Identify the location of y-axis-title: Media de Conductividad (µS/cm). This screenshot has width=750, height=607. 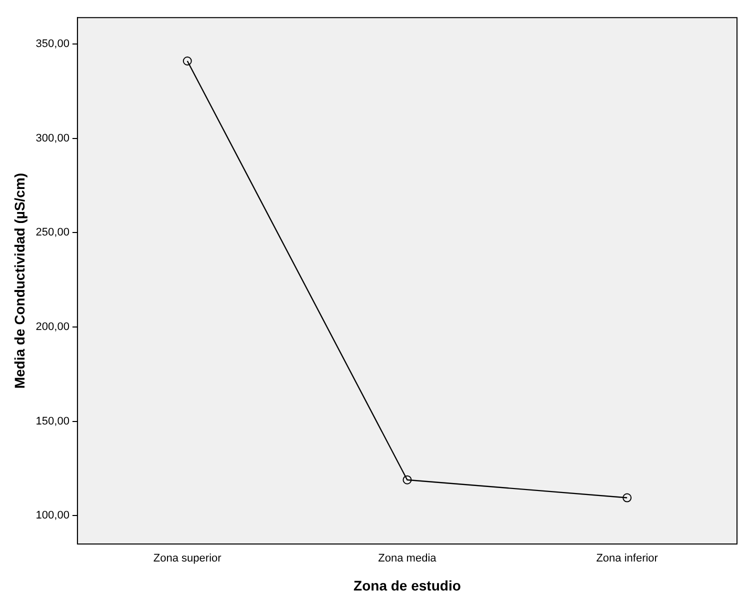
(19, 280).